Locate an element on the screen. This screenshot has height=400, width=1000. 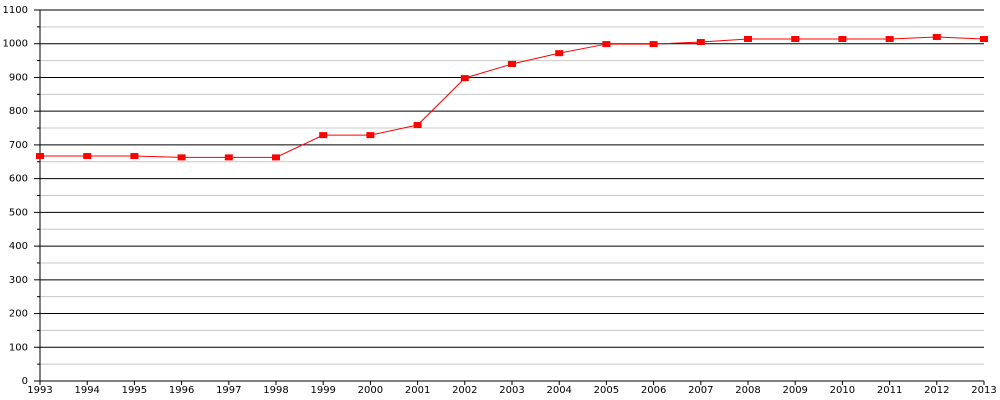
x-tick-label: 2003 is located at coordinates (511, 390).